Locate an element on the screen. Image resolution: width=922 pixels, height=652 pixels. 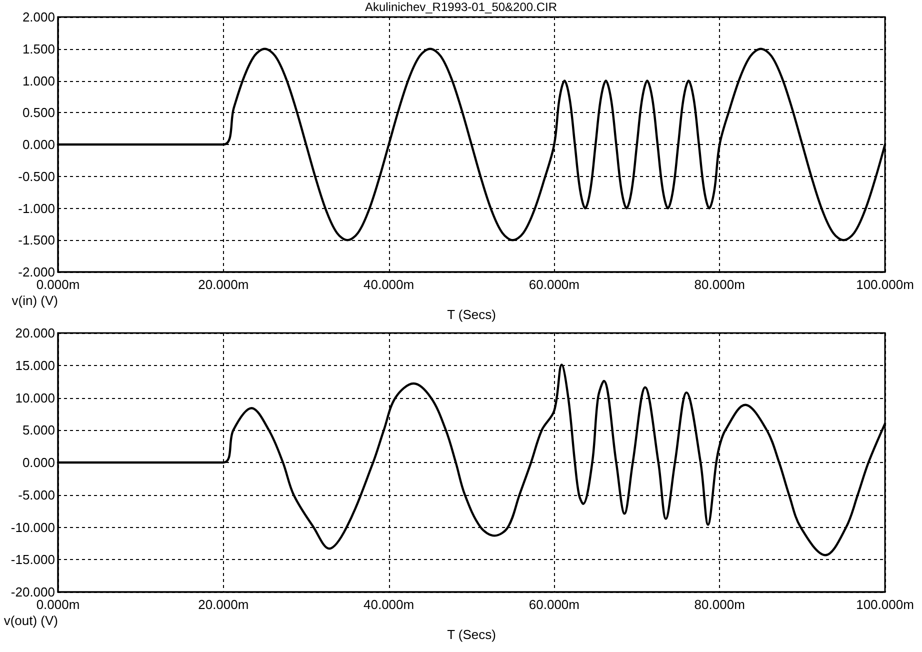
y-tick-label: -1.000 is located at coordinates (36, 208).